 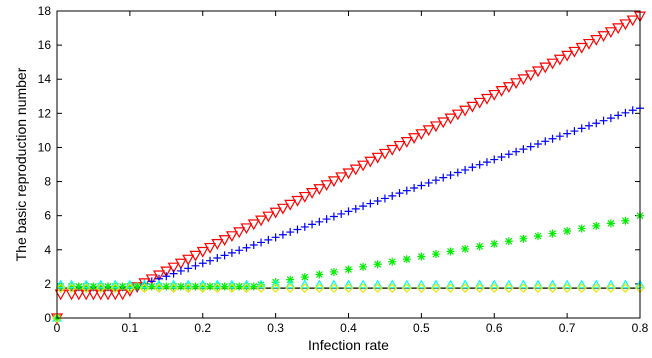 I want to click on x-tick-label: 0.8, so click(x=640, y=328).